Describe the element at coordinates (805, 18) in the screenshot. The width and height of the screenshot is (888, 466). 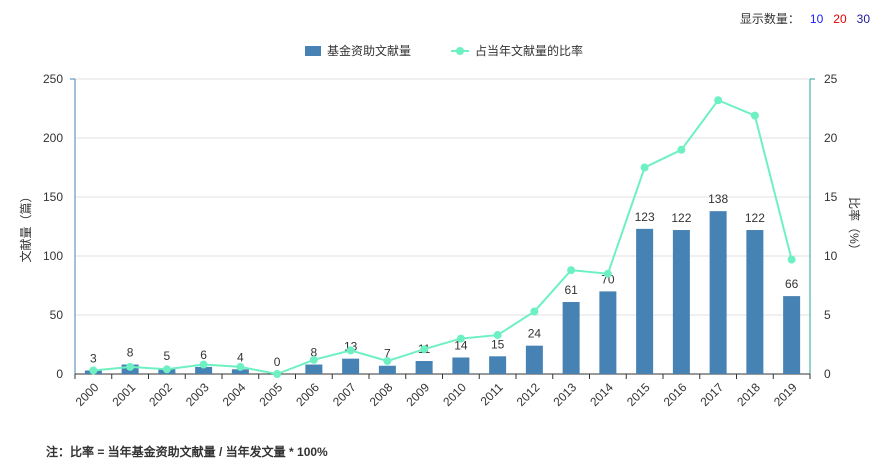
I see `display-count-selector: 显示数量： 10 20 30` at that location.